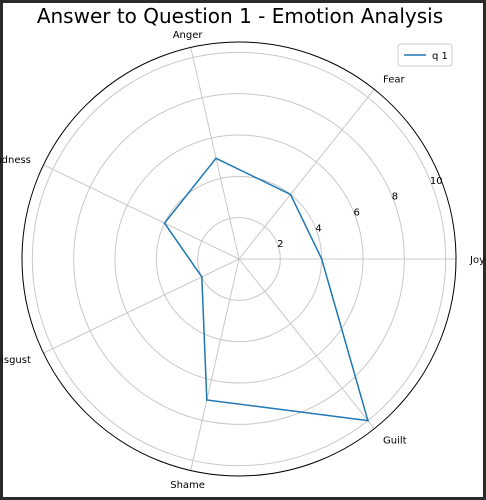 The image size is (486, 500). I want to click on chart-title: Answer to Question 1 - Emotion Analysis, so click(240, 16).